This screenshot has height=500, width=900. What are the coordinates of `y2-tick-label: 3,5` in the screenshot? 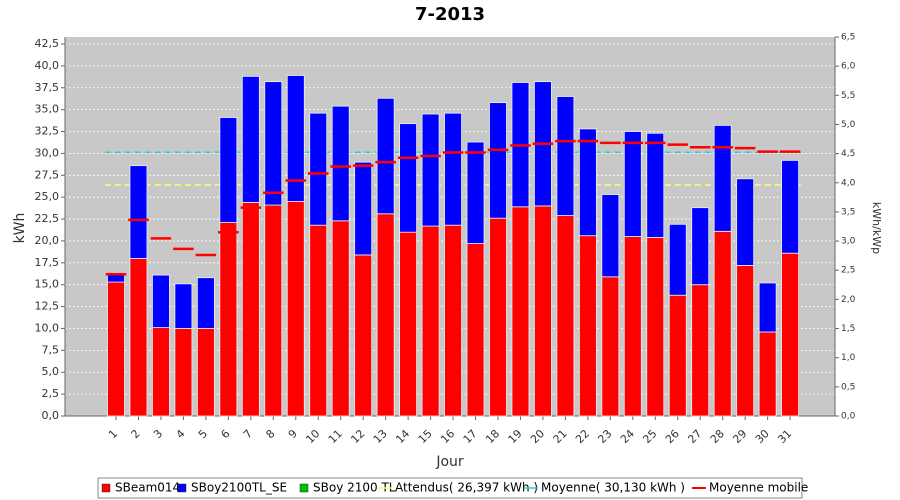 It's located at (848, 212).